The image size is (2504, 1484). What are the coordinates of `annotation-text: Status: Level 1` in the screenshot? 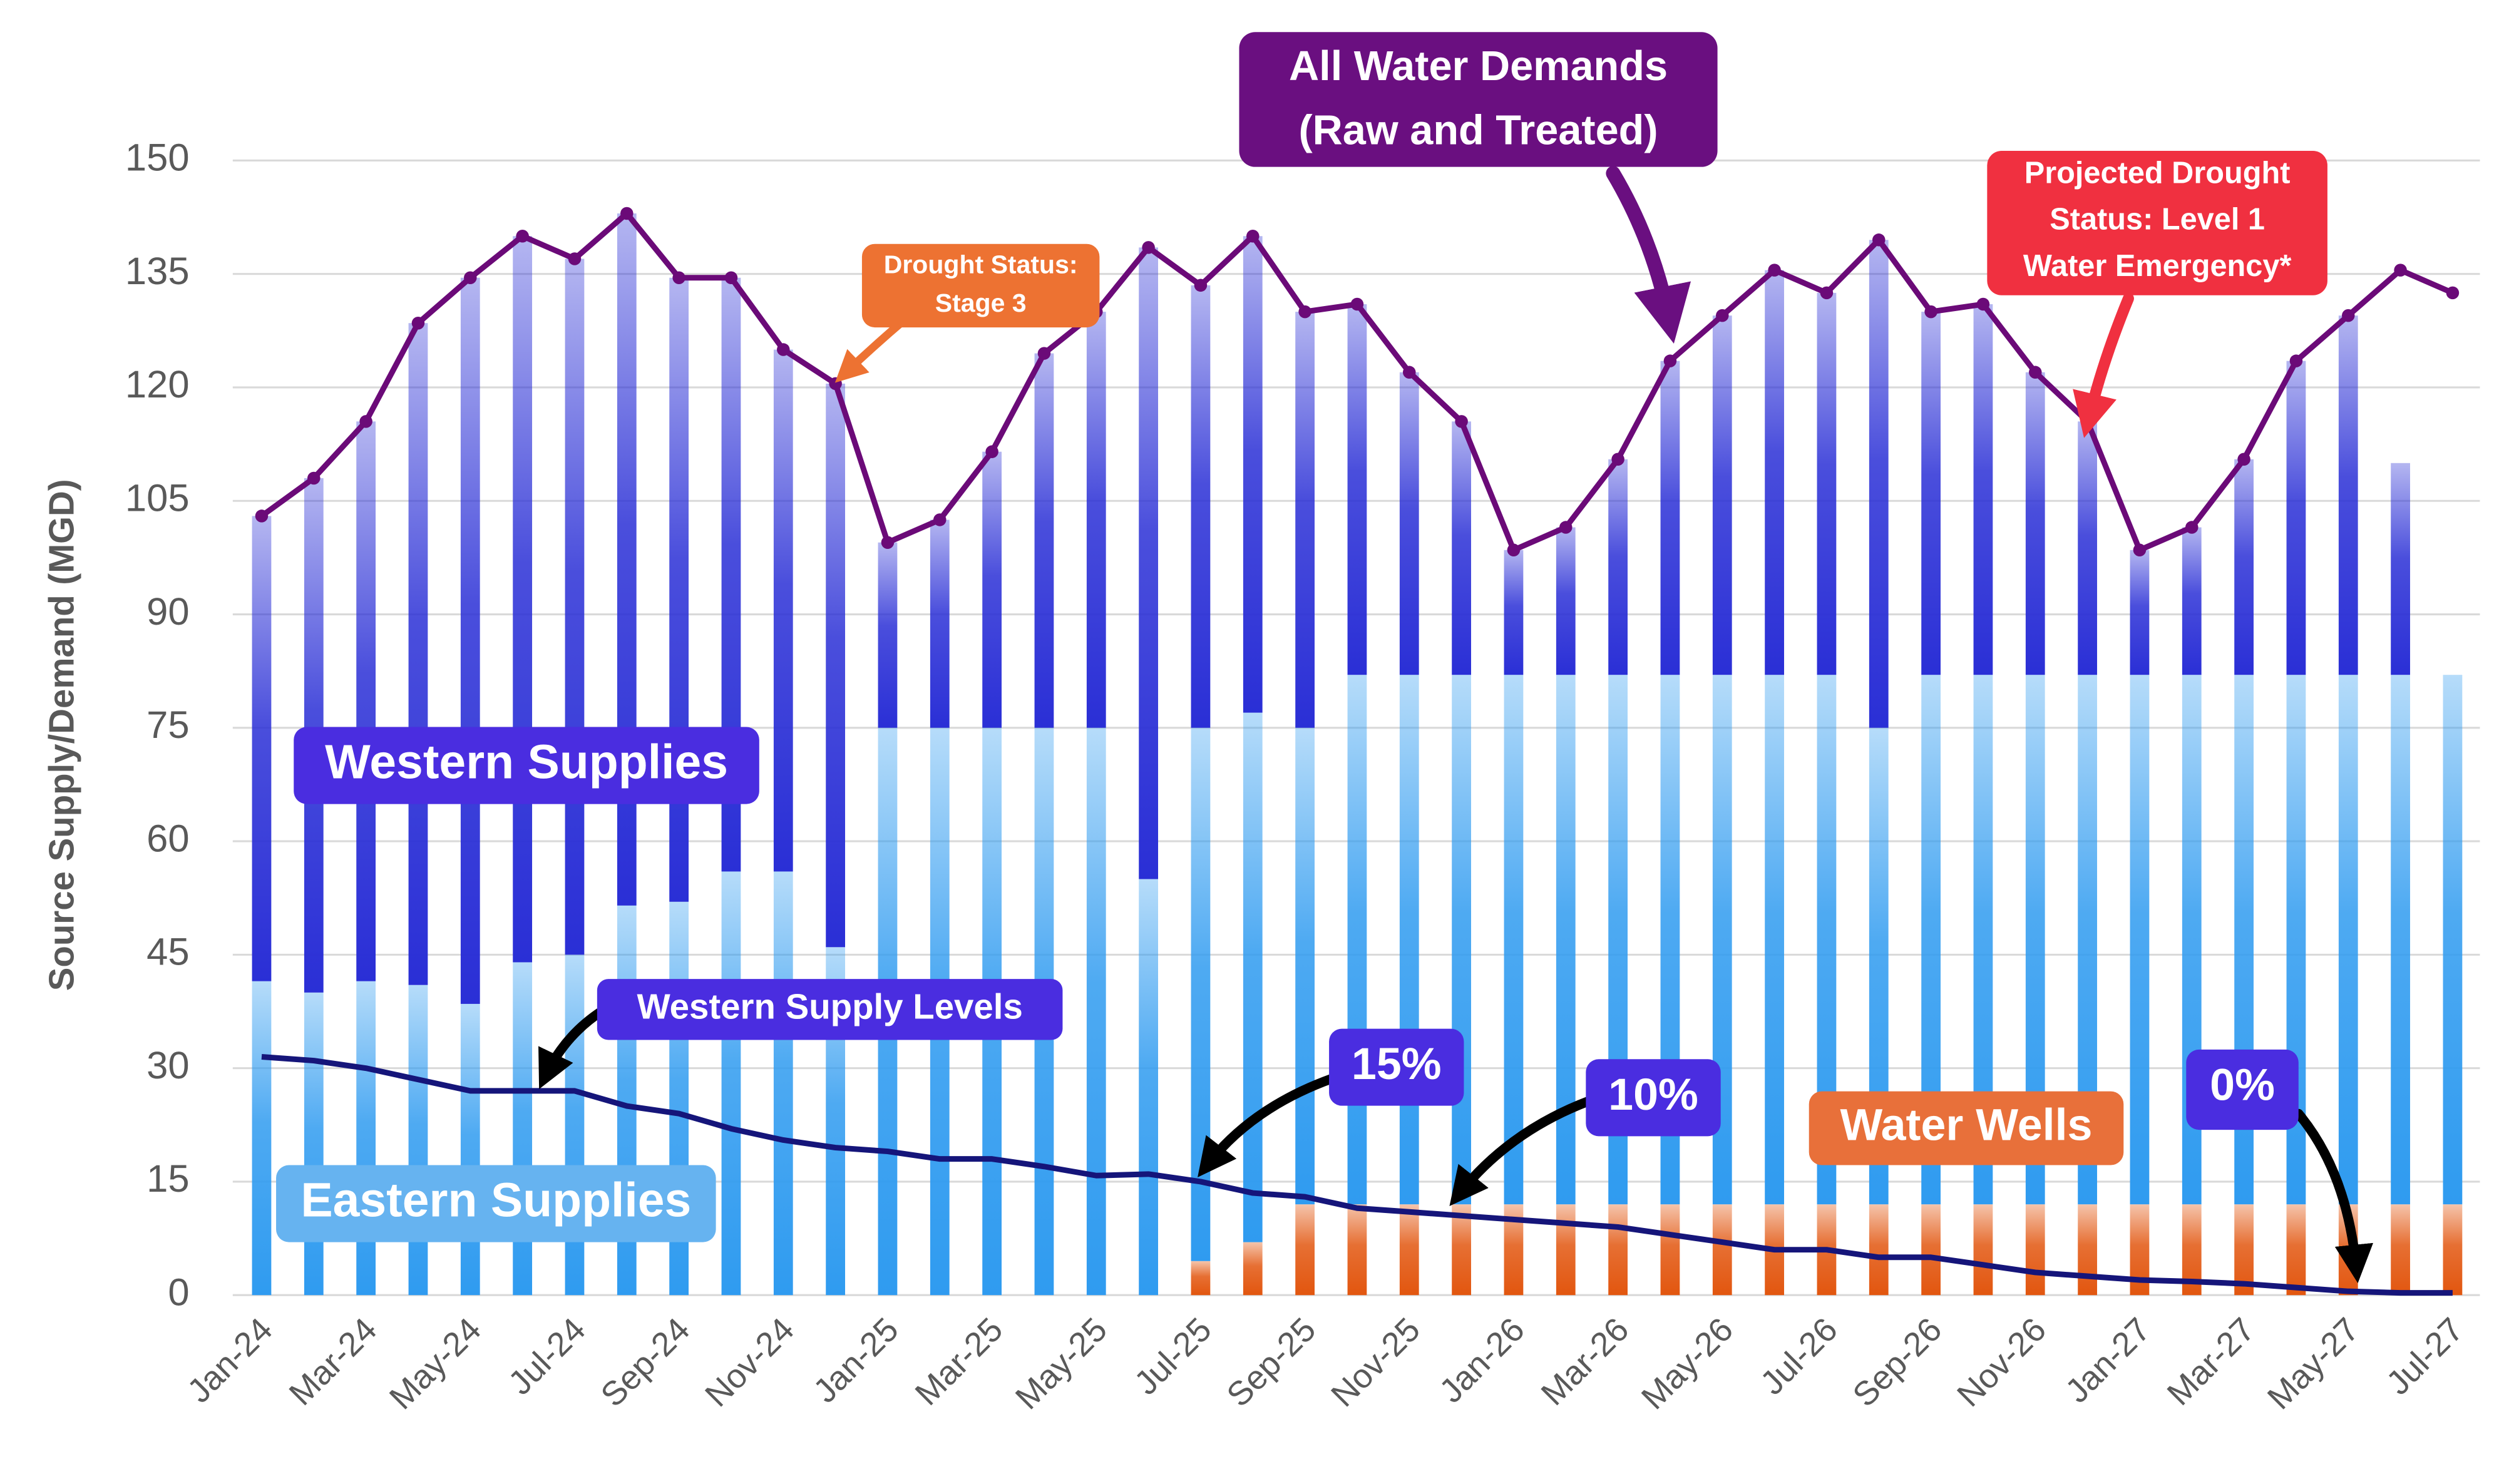 It's located at (2157, 220).